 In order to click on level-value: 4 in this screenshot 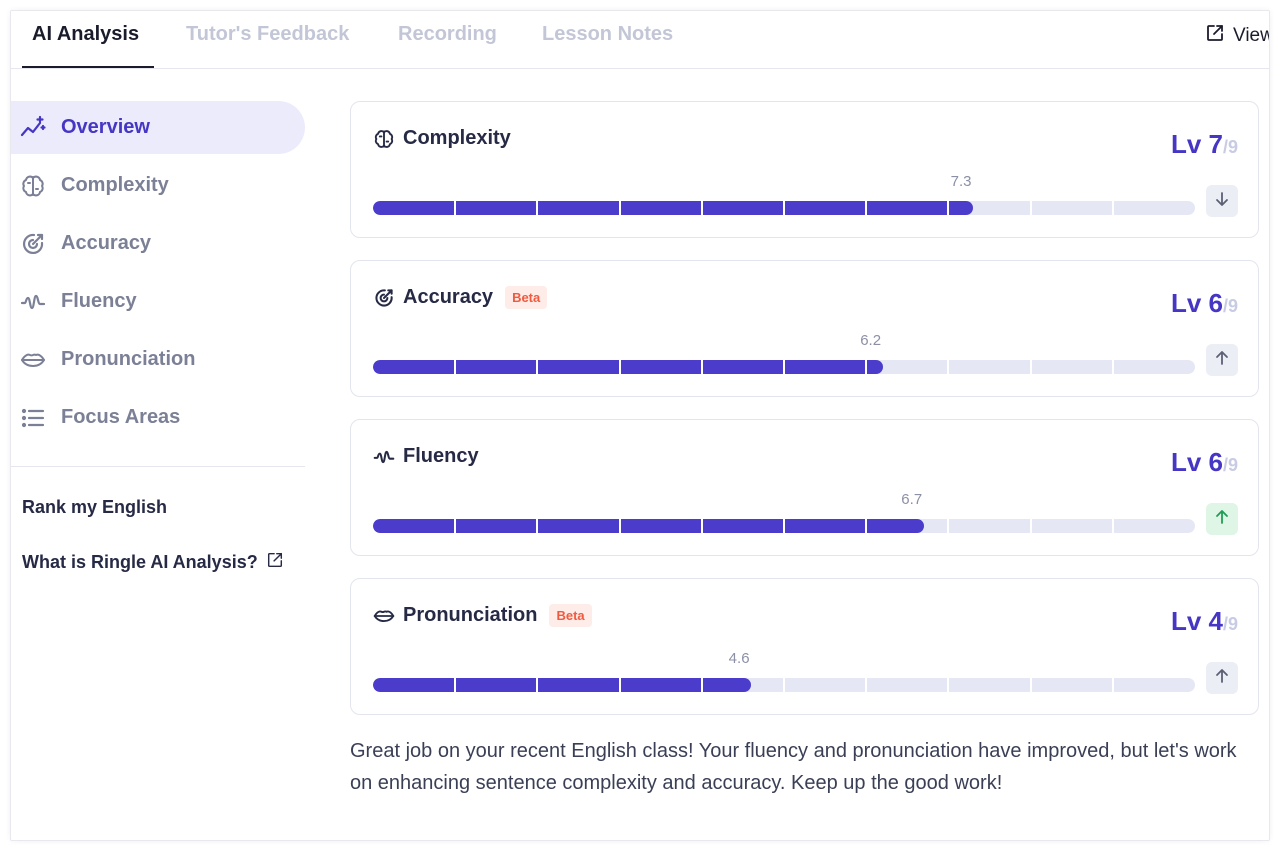, I will do `click(1215, 621)`.